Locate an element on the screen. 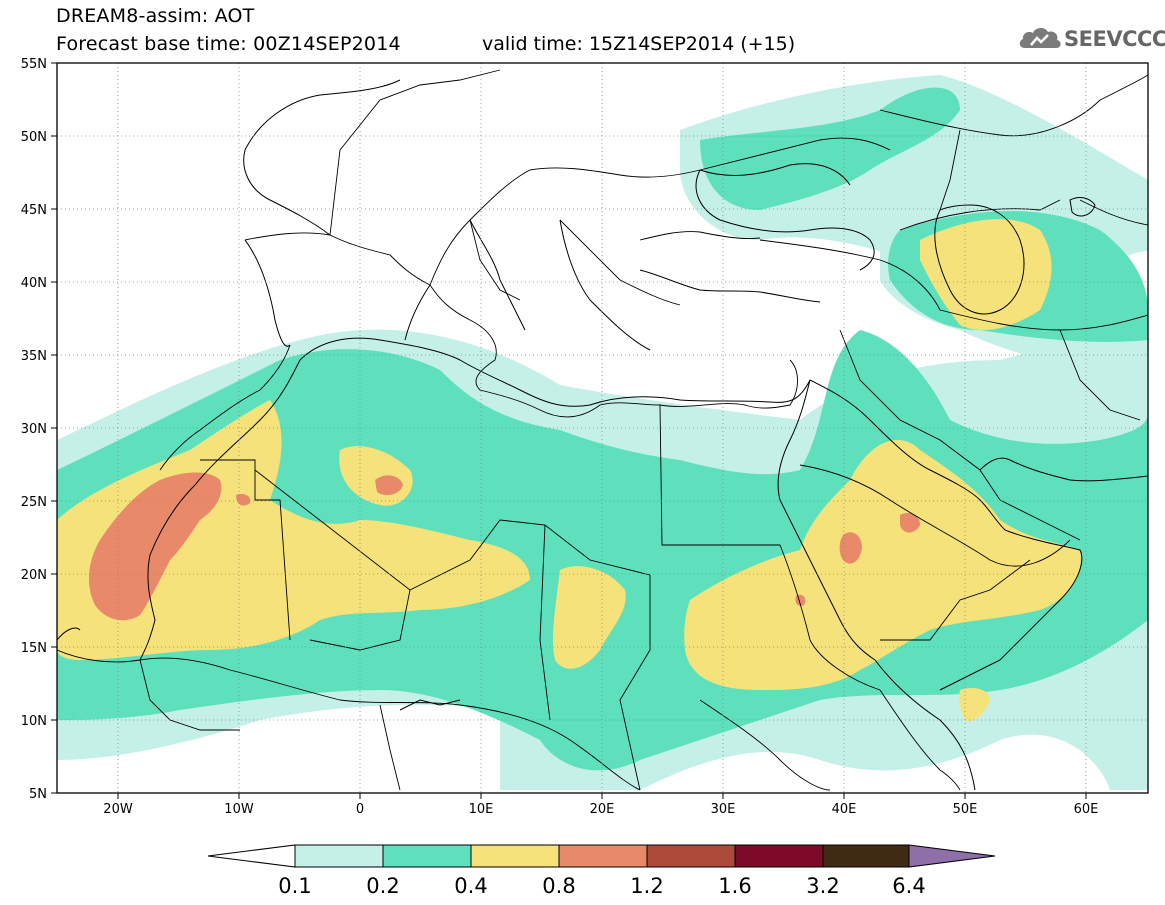 The height and width of the screenshot is (905, 1165). lon-label: 30E is located at coordinates (723, 809).